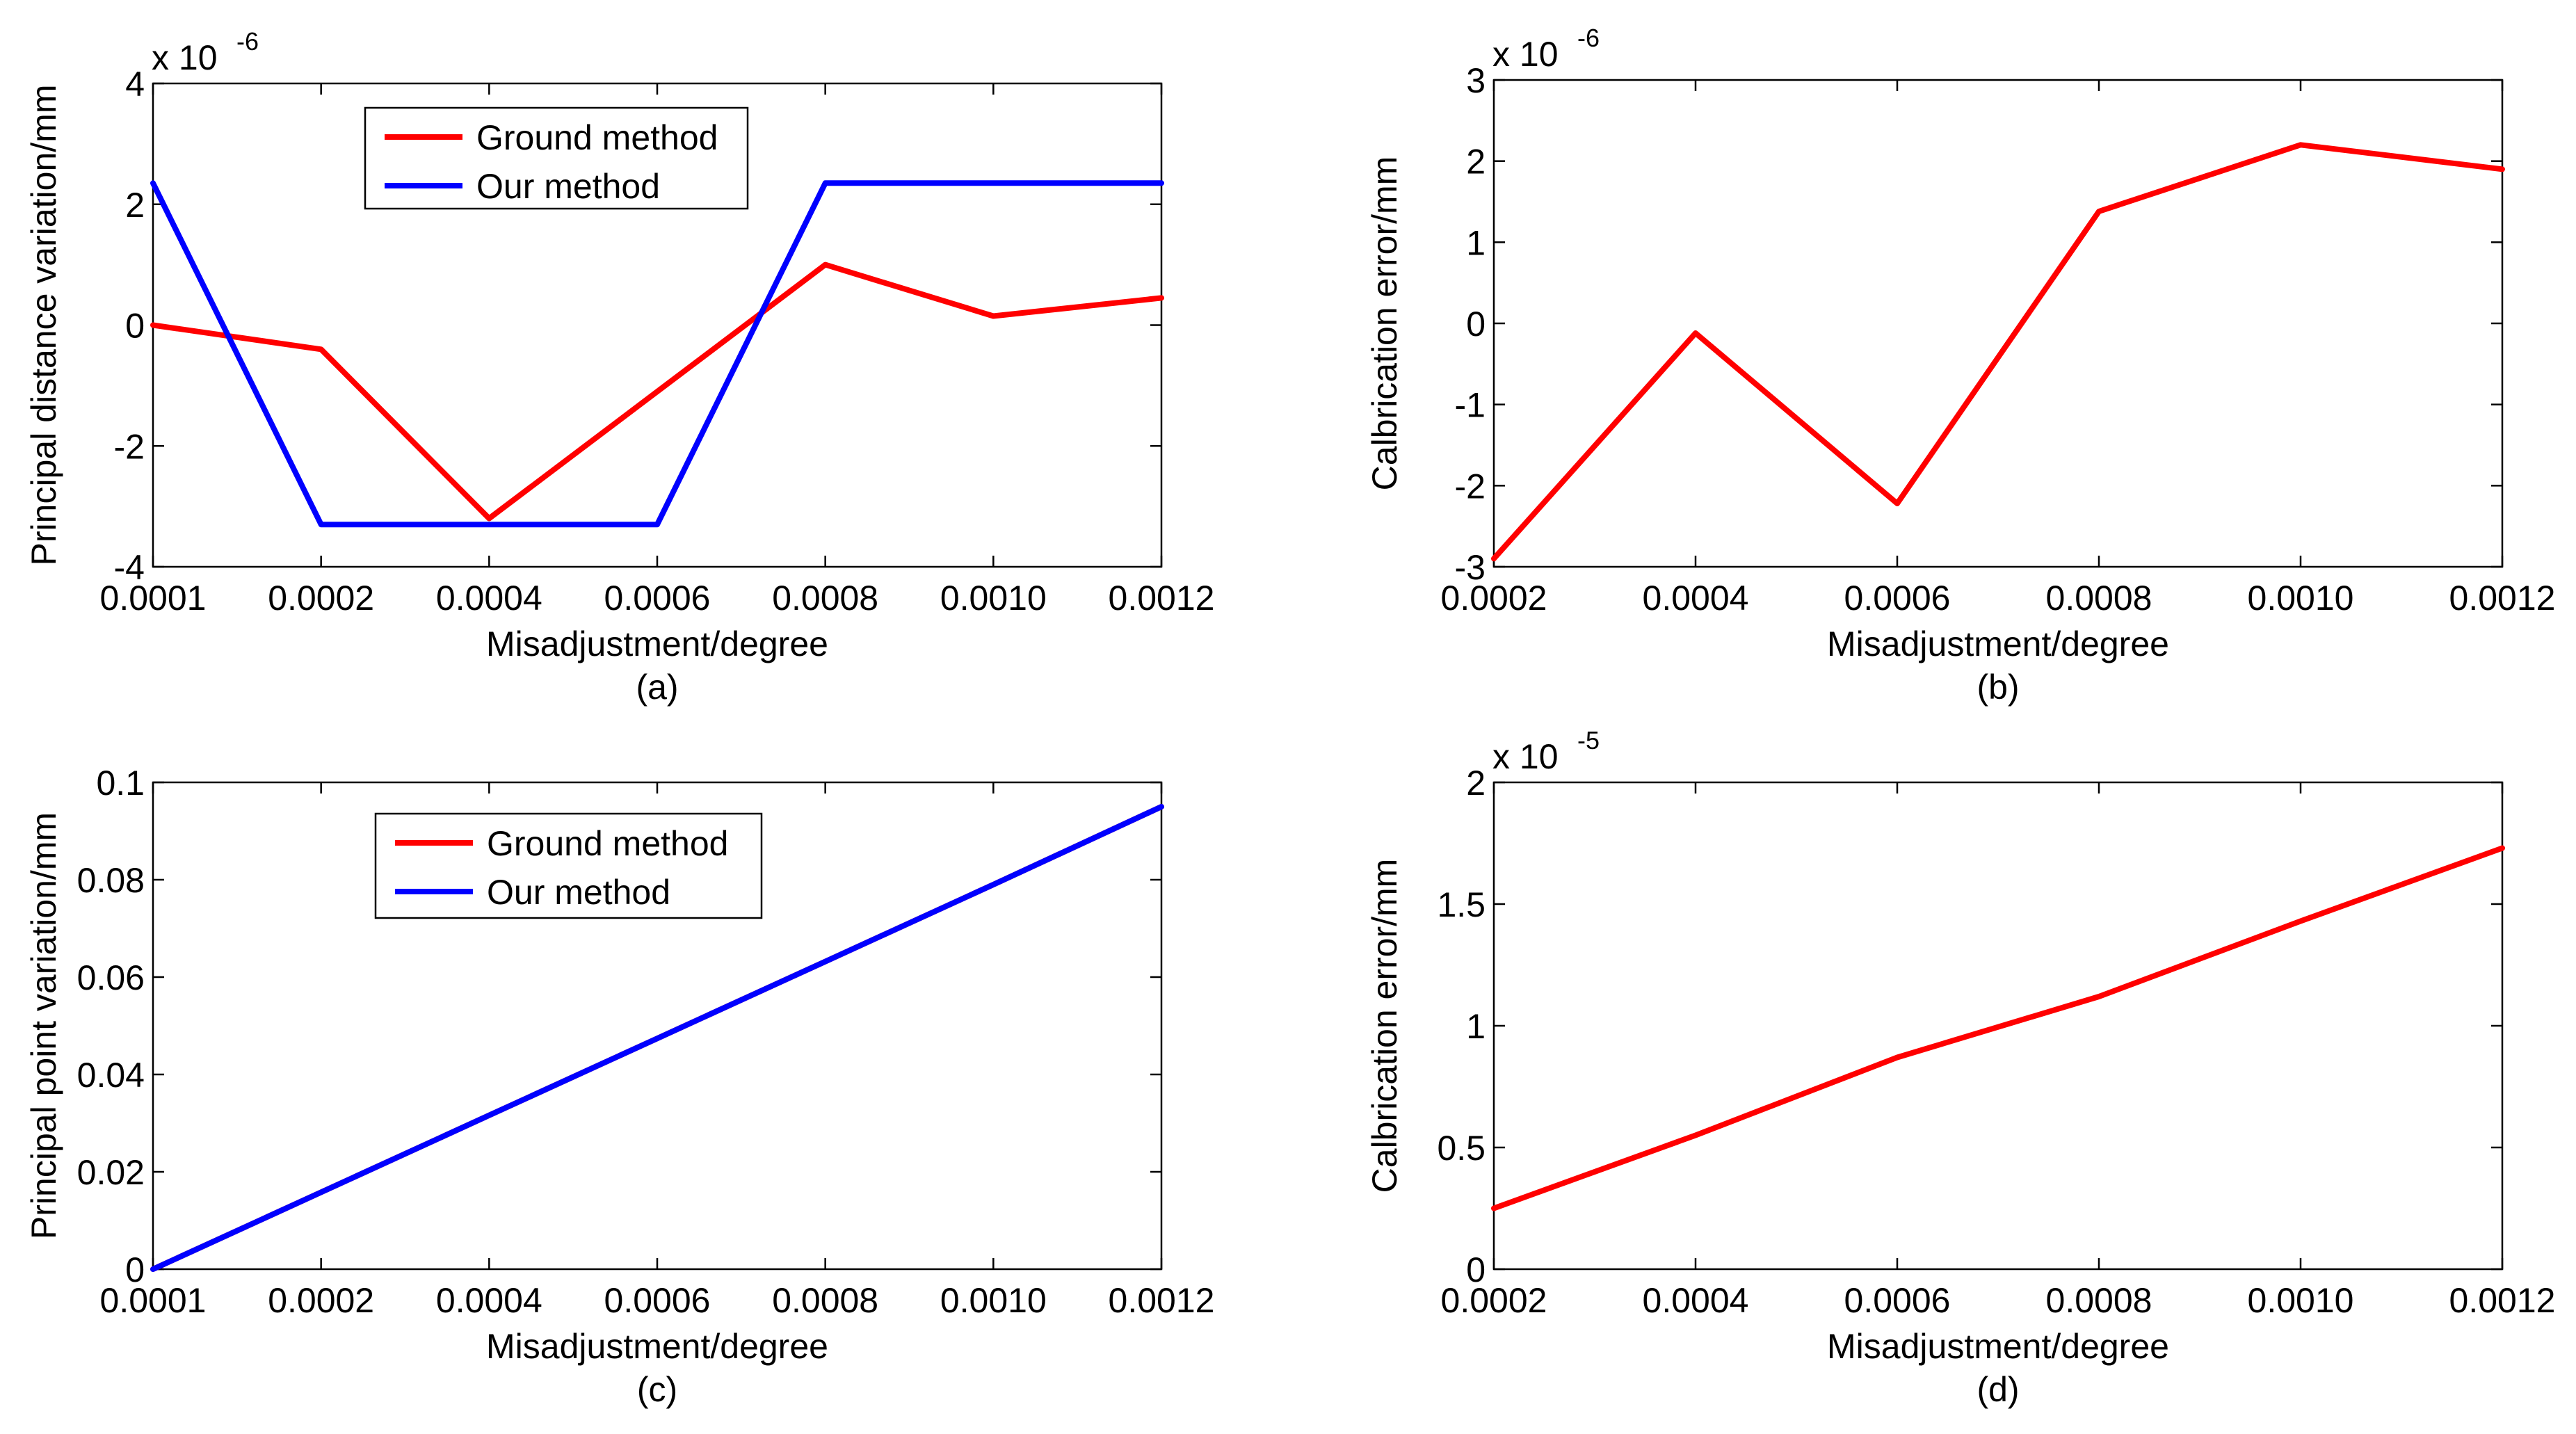 The width and height of the screenshot is (2576, 1434). Describe the element at coordinates (129, 567) in the screenshot. I see `y-tick-label: -4` at that location.